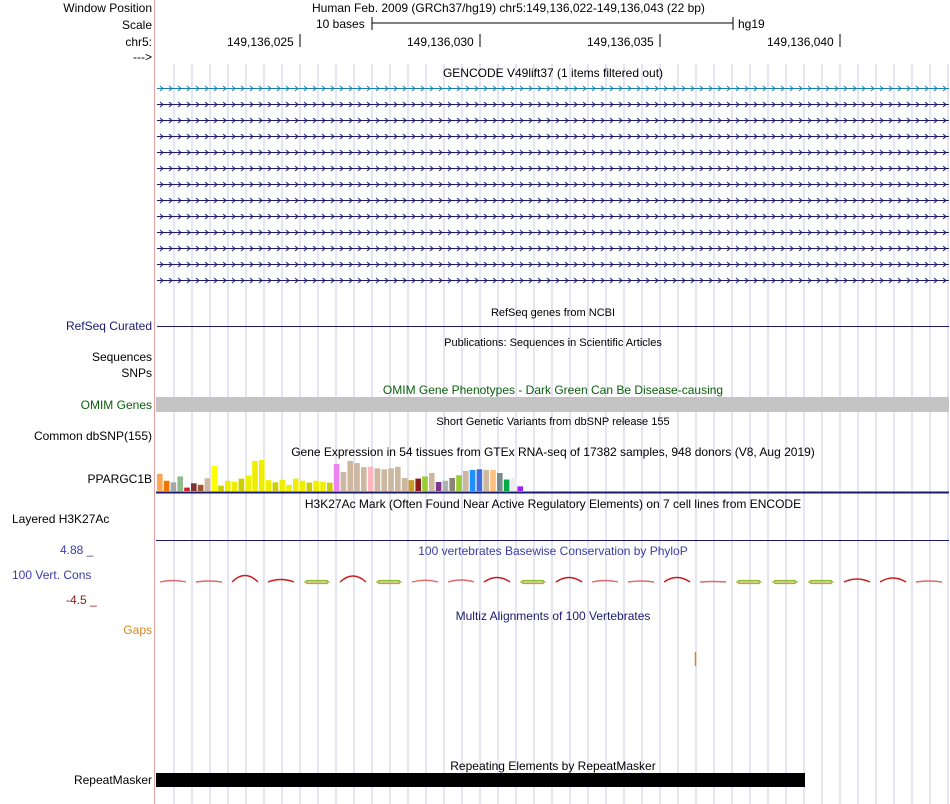 The width and height of the screenshot is (950, 804). I want to click on repeatmasker-title: Repeating Elements by RepeatMasker, so click(553, 766).